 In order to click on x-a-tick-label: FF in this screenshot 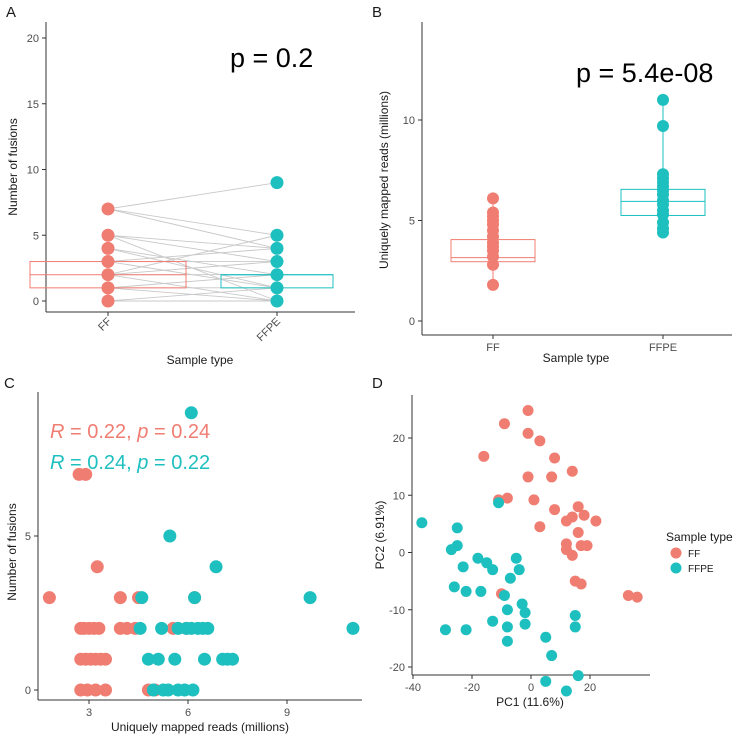, I will do `click(105, 324)`.